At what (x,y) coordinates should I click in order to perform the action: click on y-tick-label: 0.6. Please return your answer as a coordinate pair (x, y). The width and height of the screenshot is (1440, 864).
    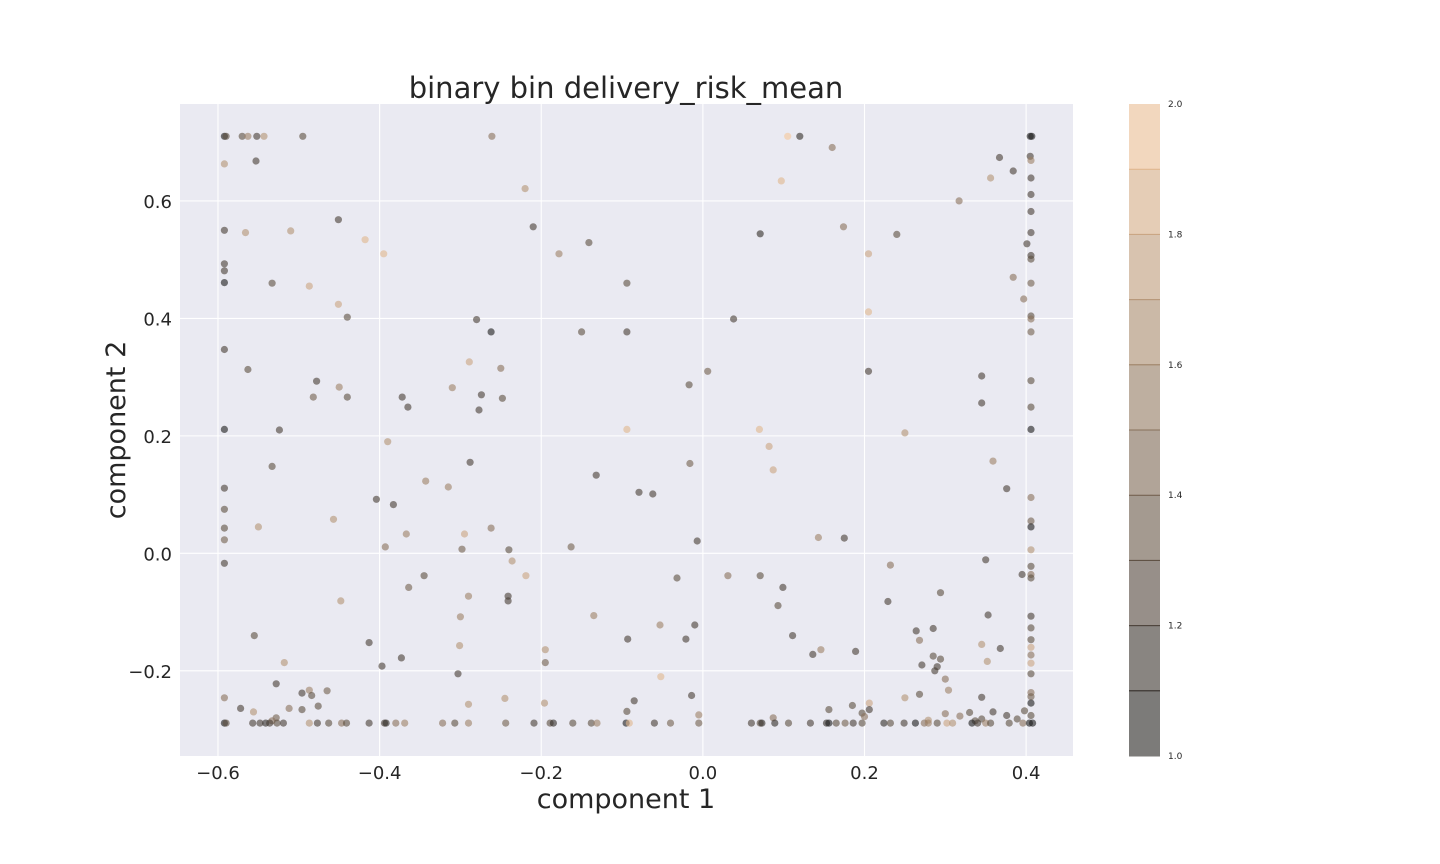
    Looking at the image, I should click on (157, 202).